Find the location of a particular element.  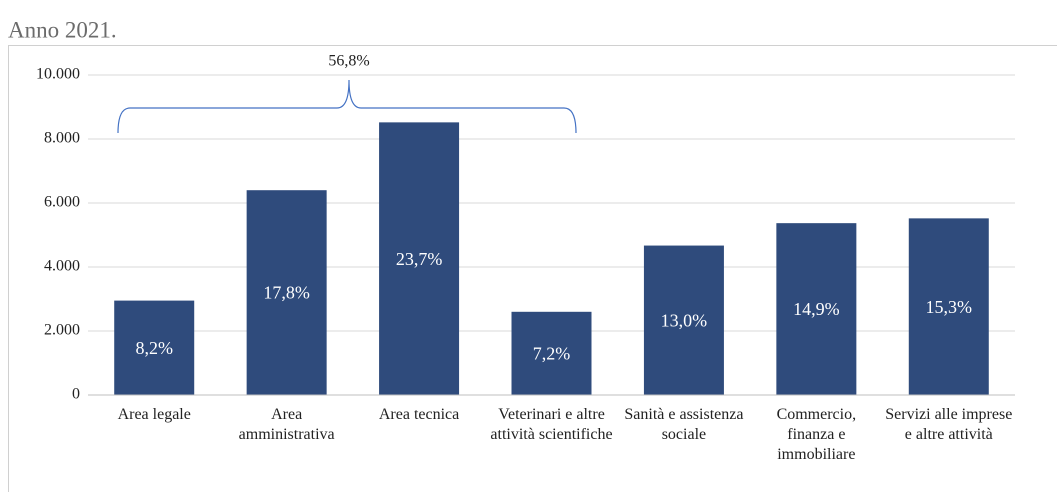

x-tick-label: Servizi alle imprese e altre attività is located at coordinates (949, 424).